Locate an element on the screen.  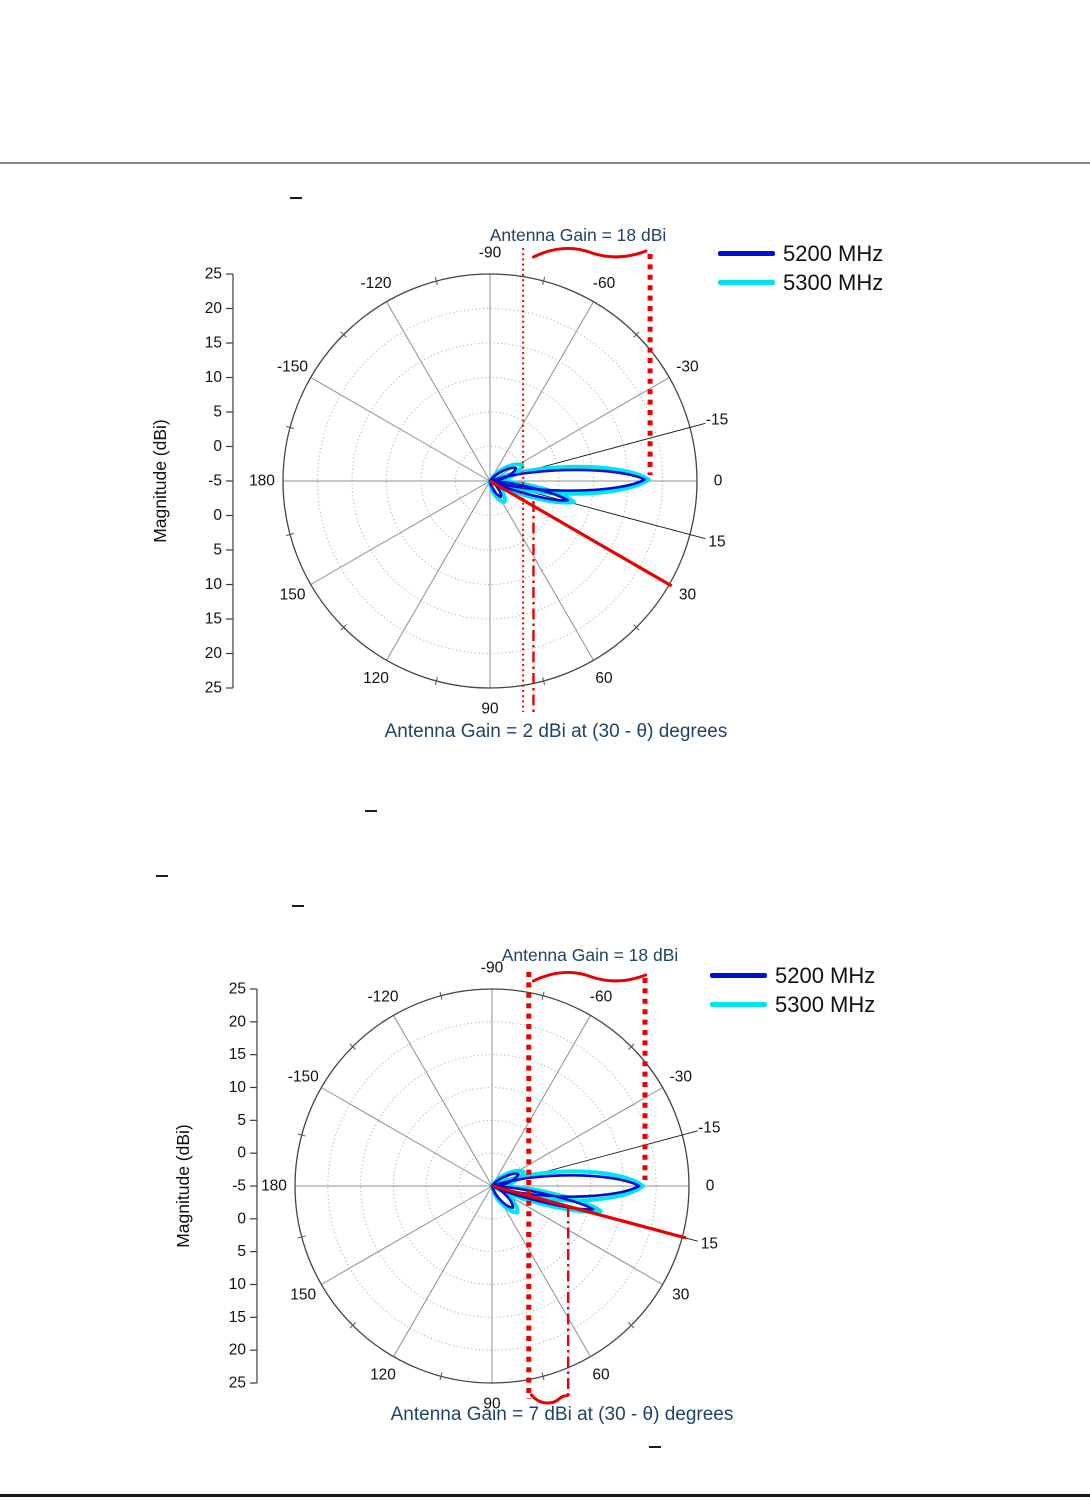
red-radial-line-30deg is located at coordinates (581, 533).